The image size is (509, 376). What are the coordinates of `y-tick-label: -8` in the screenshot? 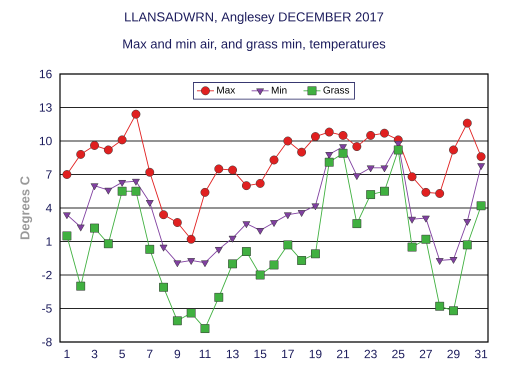 It's located at (47, 342).